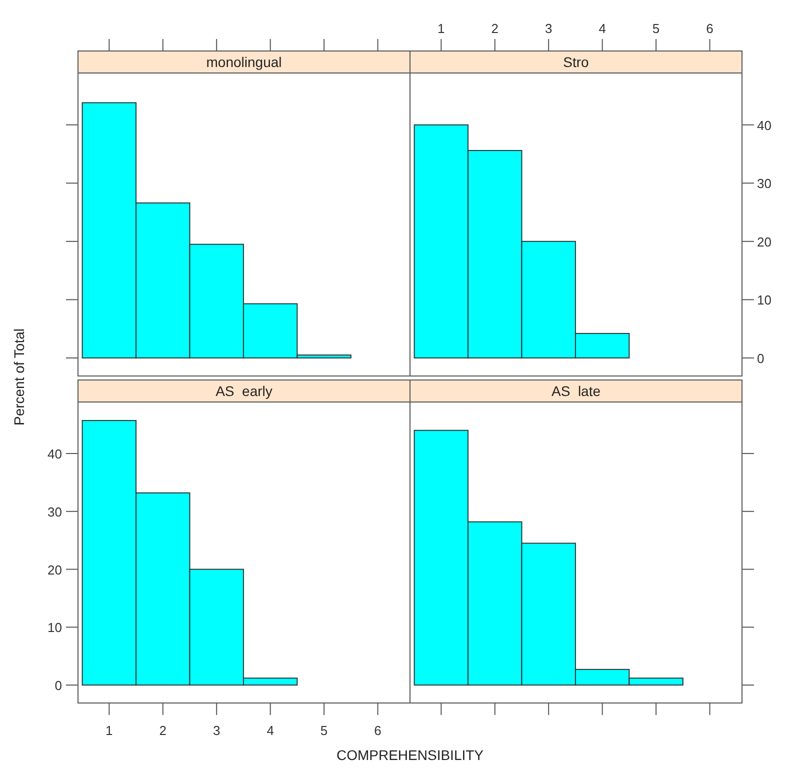 This screenshot has width=789, height=773. I want to click on chart-title: AS early, so click(244, 391).